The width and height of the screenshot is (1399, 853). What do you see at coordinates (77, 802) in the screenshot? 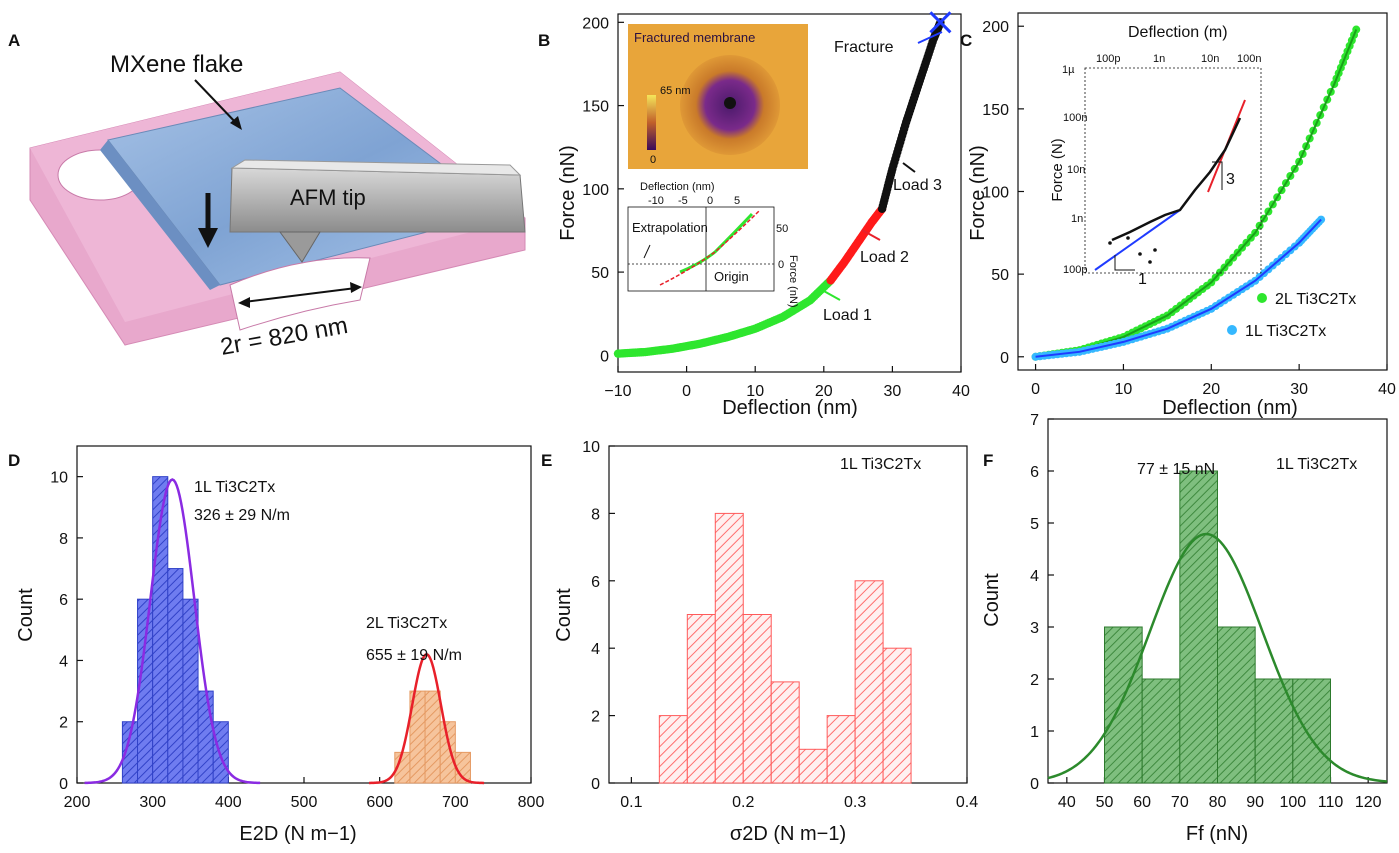
I see `x-tick-label: 200` at bounding box center [77, 802].